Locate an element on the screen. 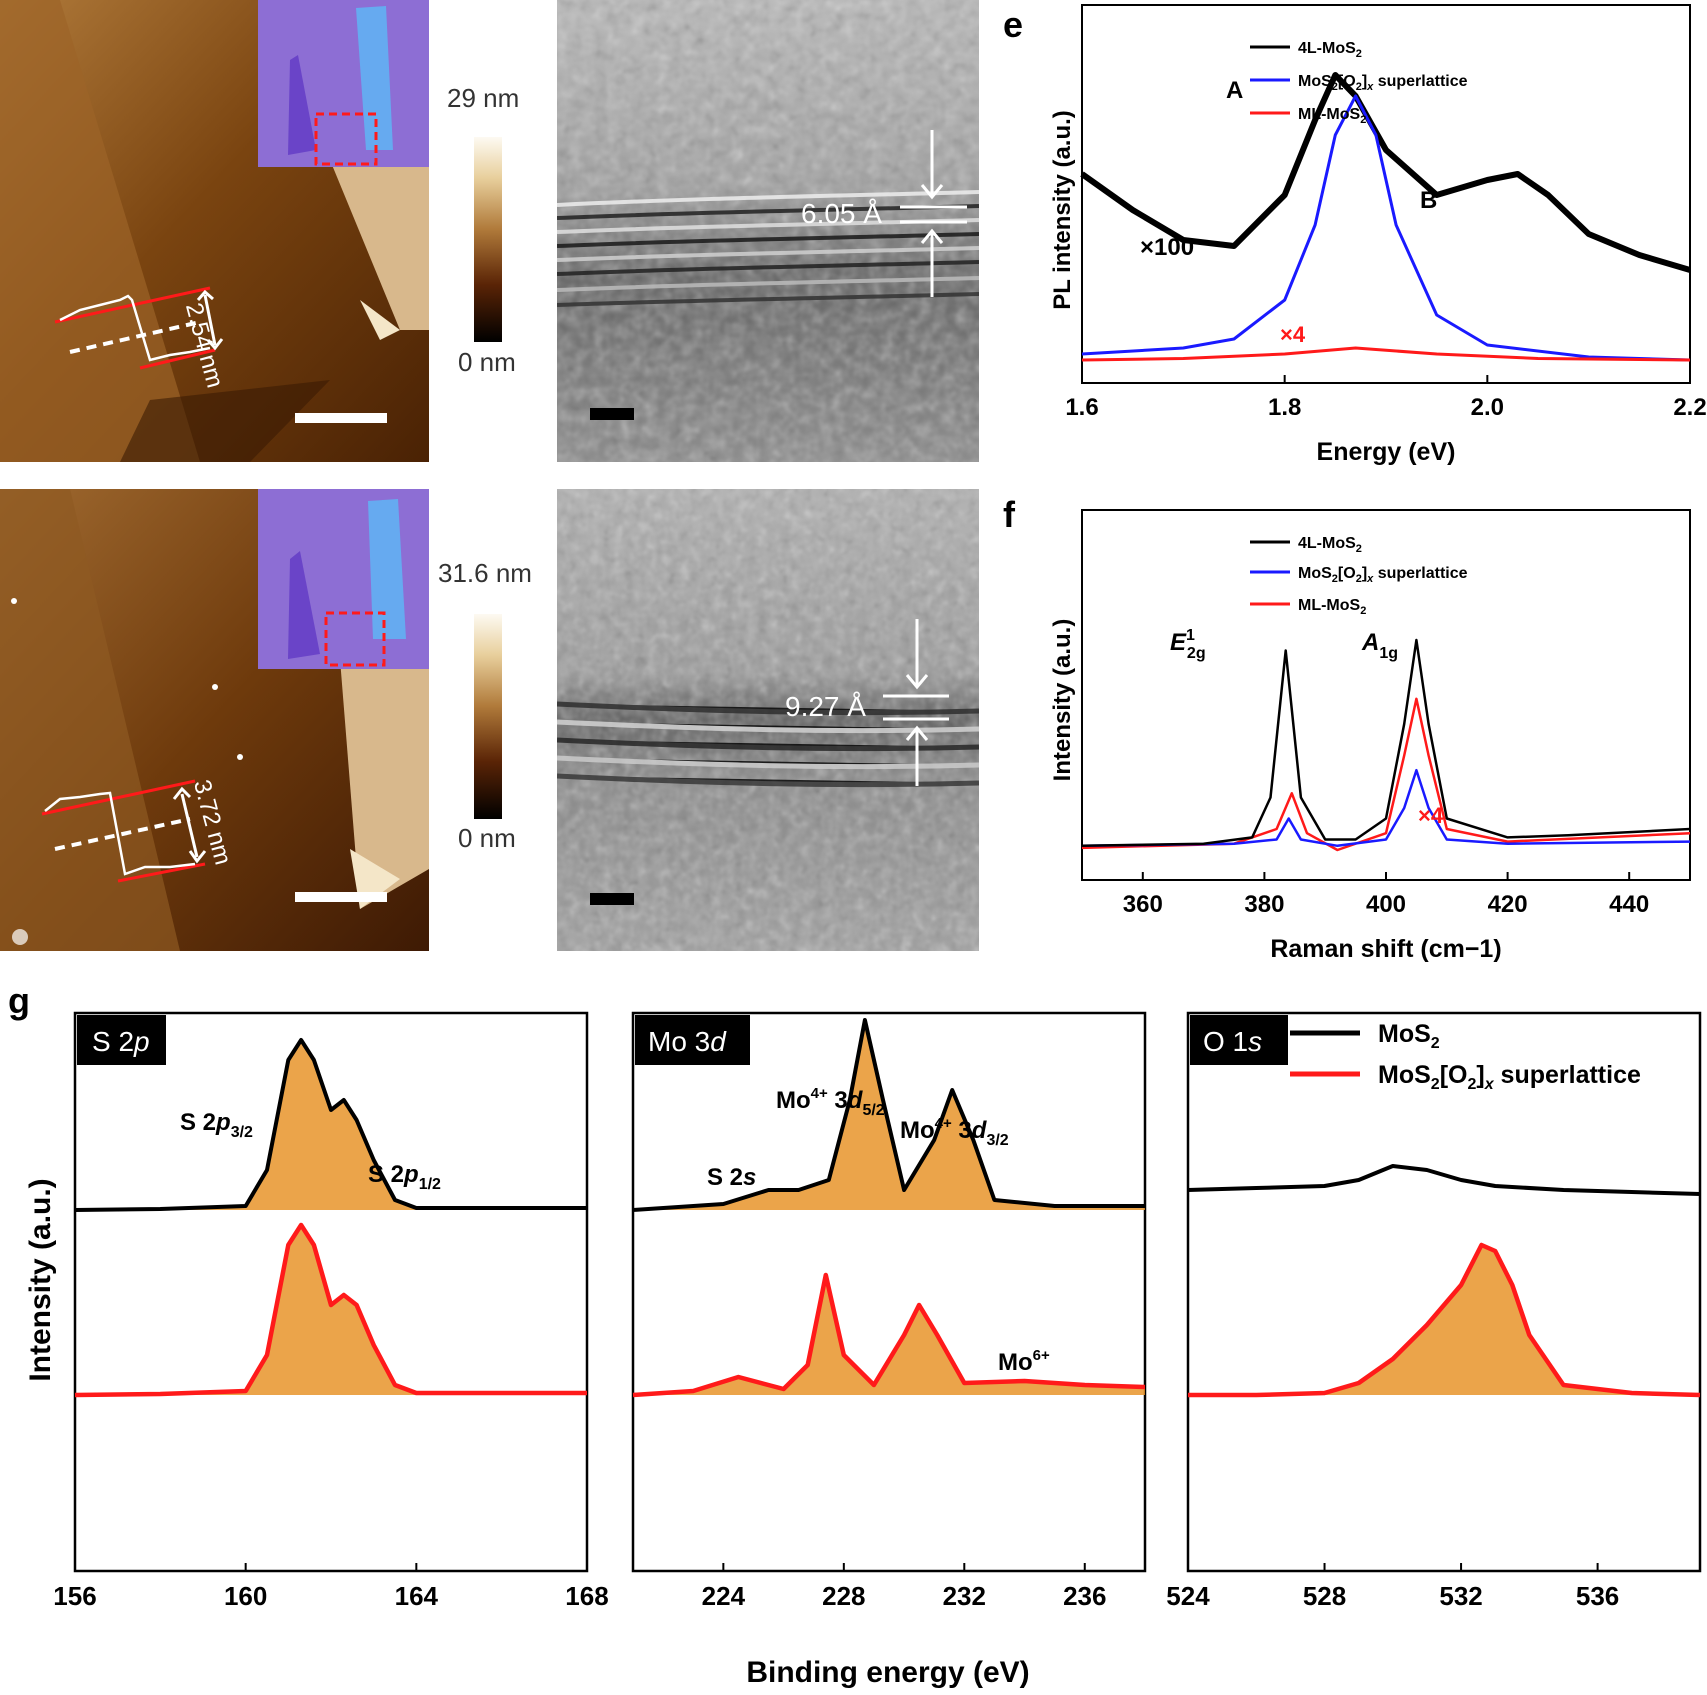 The image size is (1707, 1695). chart-g1-label-p12: S 2p1/2 is located at coordinates (404, 1177).